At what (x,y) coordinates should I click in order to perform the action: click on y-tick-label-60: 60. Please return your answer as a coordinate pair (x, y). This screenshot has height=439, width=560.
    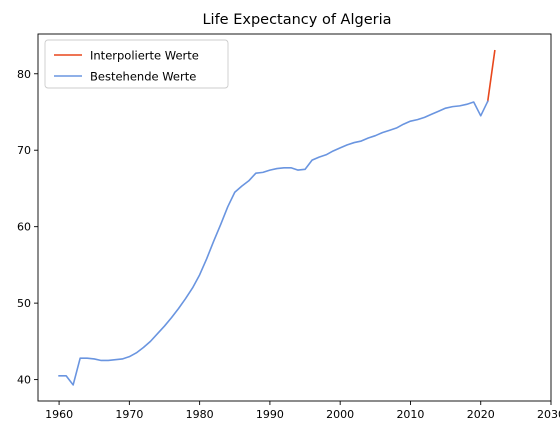
    Looking at the image, I should click on (24, 227).